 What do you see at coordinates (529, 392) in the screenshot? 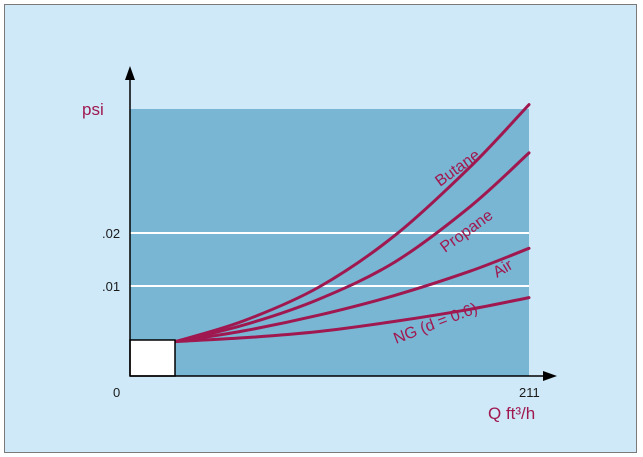
I see `x-tick-label-211: 211` at bounding box center [529, 392].